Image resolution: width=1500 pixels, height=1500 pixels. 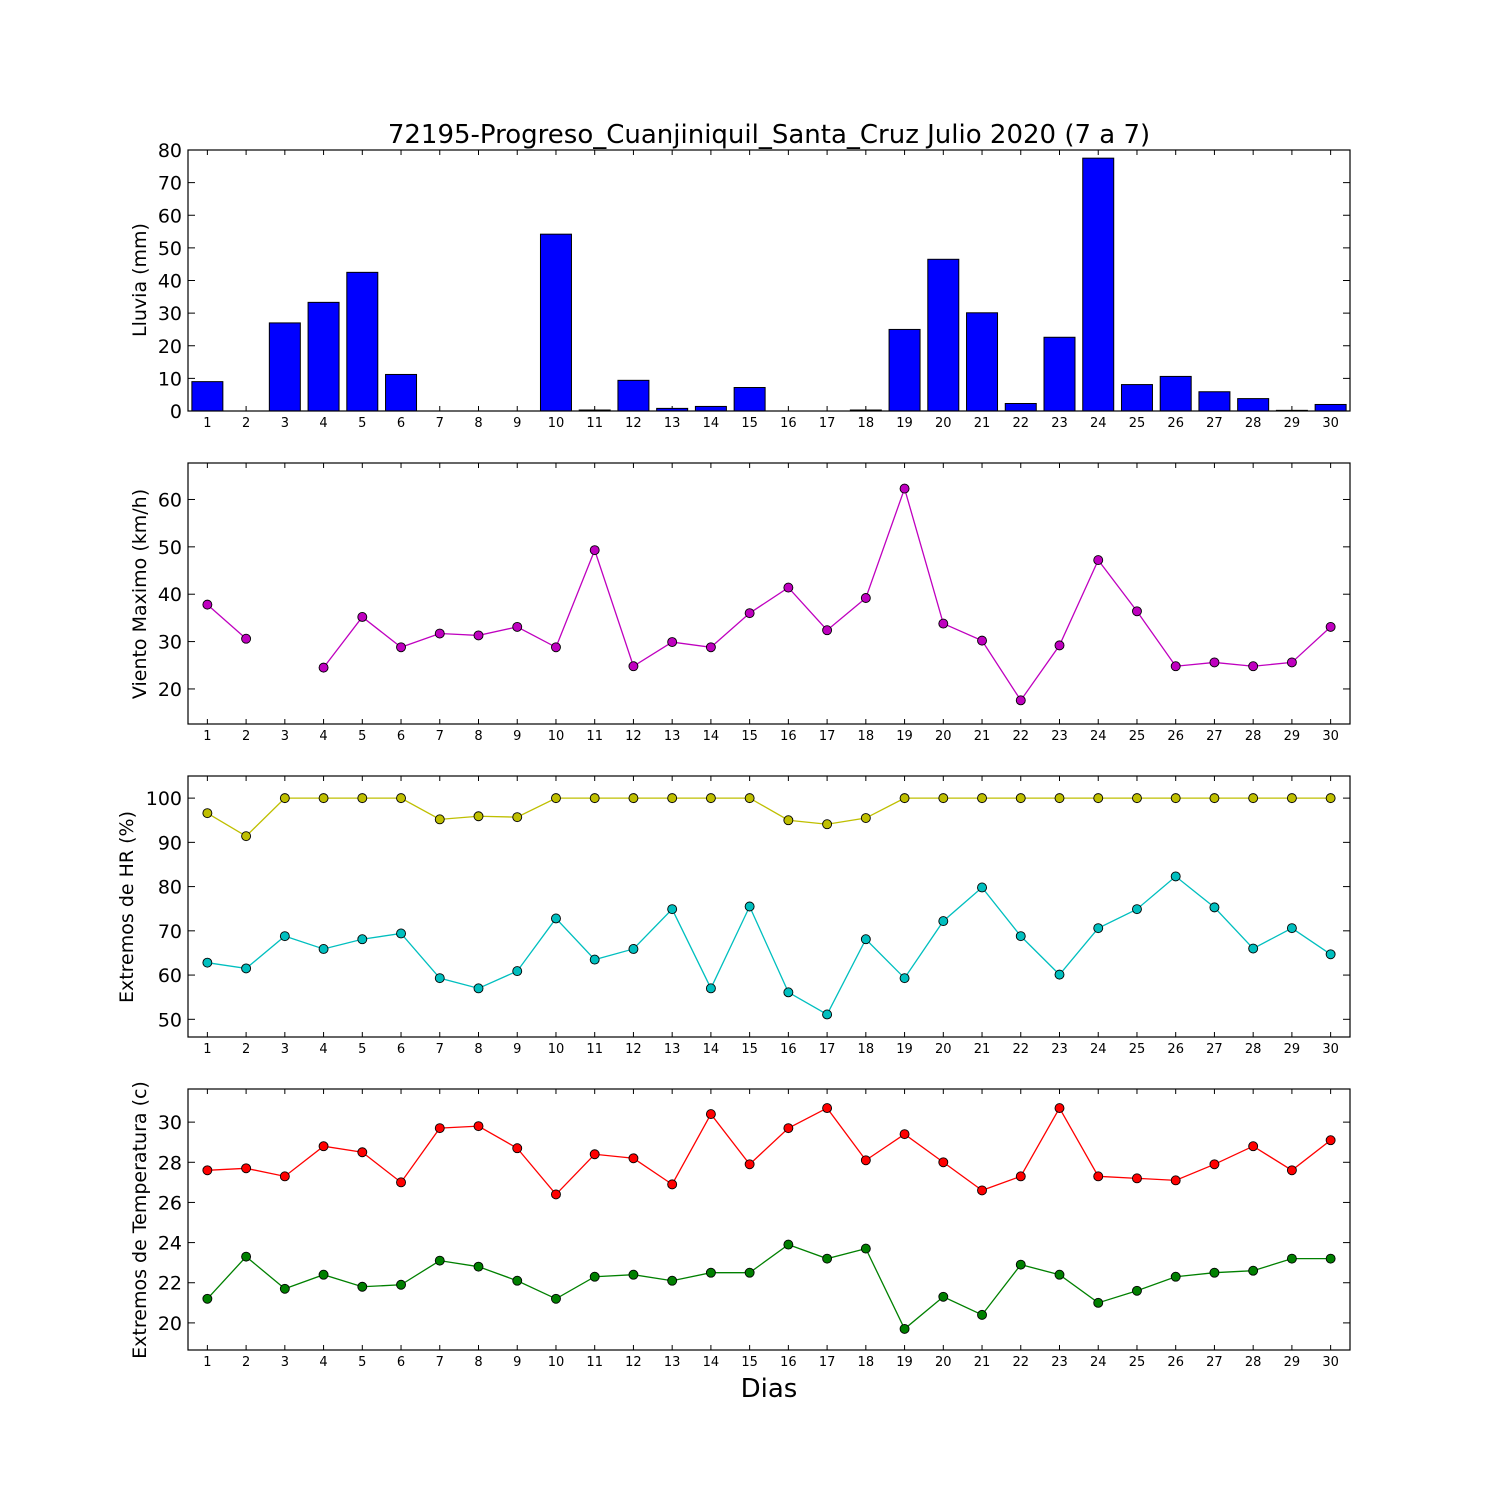 I want to click on xtick-label: 9, so click(x=517, y=1362).